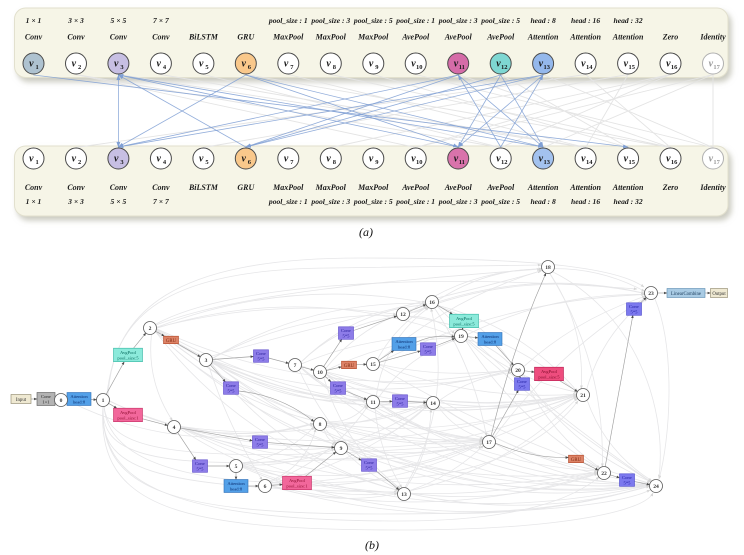  Describe the element at coordinates (295, 366) in the screenshot. I see `svg-text: 7` at that location.